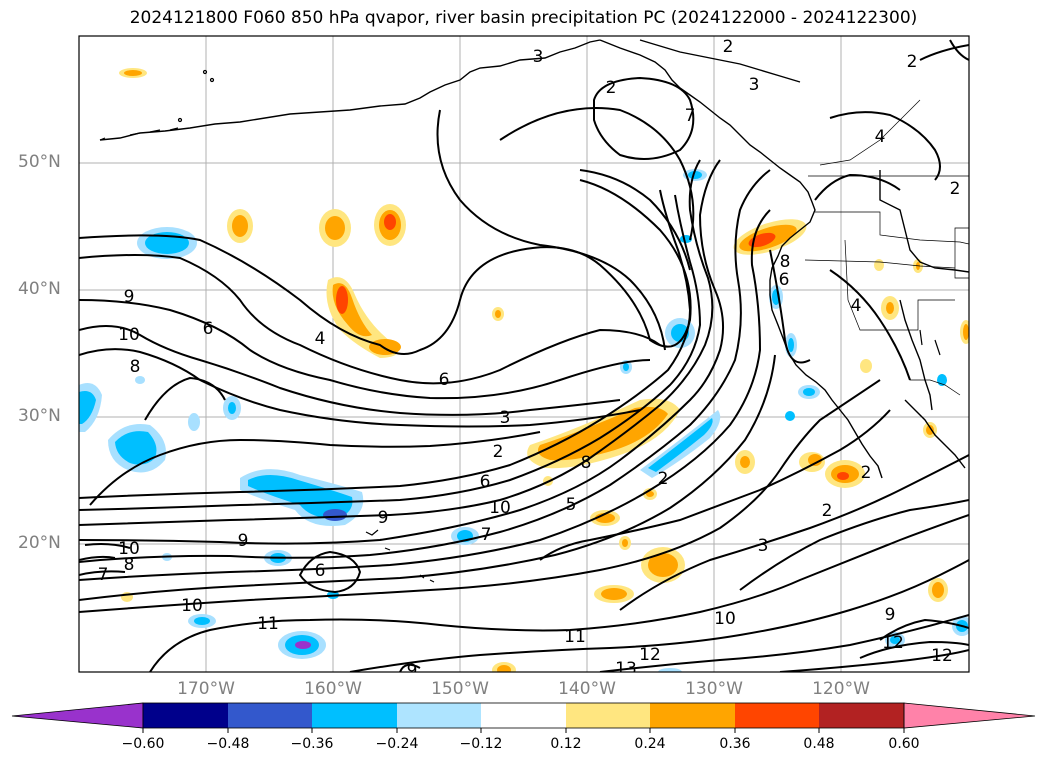 The width and height of the screenshot is (1047, 765). I want to click on colorbar-tick-label: −0.48, so click(228, 744).